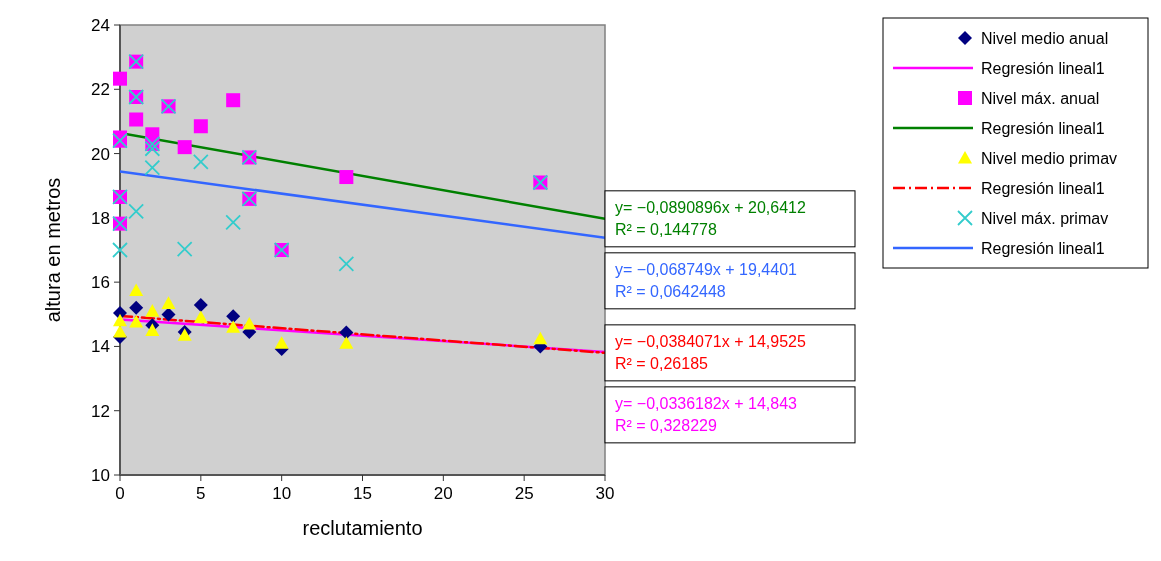 The height and width of the screenshot is (561, 1161). Describe the element at coordinates (706, 280) in the screenshot. I see `text: y= −0,068749x + 19,4401 R² = 0,0642448` at that location.